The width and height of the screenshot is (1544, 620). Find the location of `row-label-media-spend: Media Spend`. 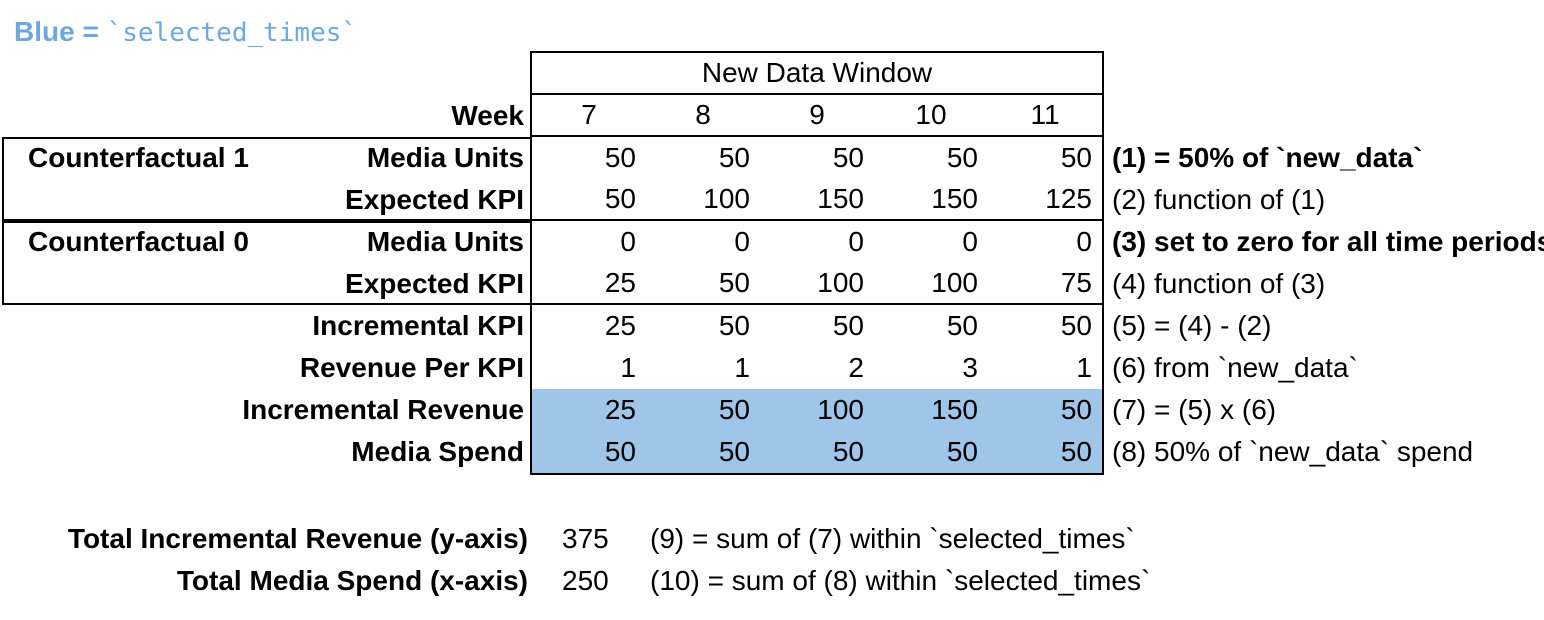

row-label-media-spend: Media Spend is located at coordinates (437, 451).